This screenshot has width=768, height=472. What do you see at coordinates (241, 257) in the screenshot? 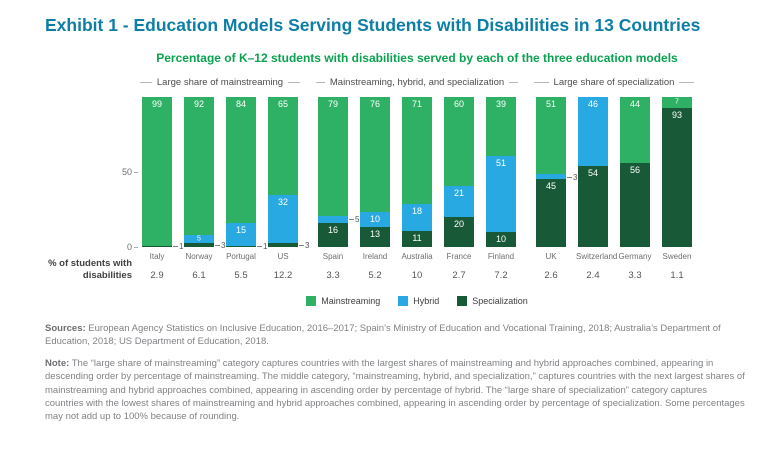
I see `country-label: Portugal` at bounding box center [241, 257].